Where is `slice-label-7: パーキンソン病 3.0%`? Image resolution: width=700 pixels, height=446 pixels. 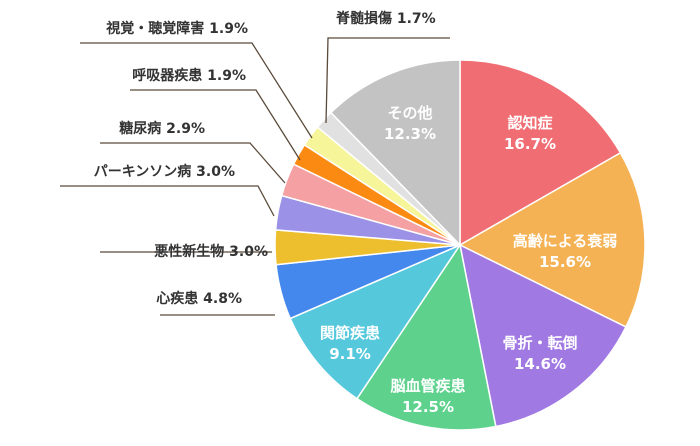
slice-label-7: パーキンソン病 3.0% is located at coordinates (164, 171).